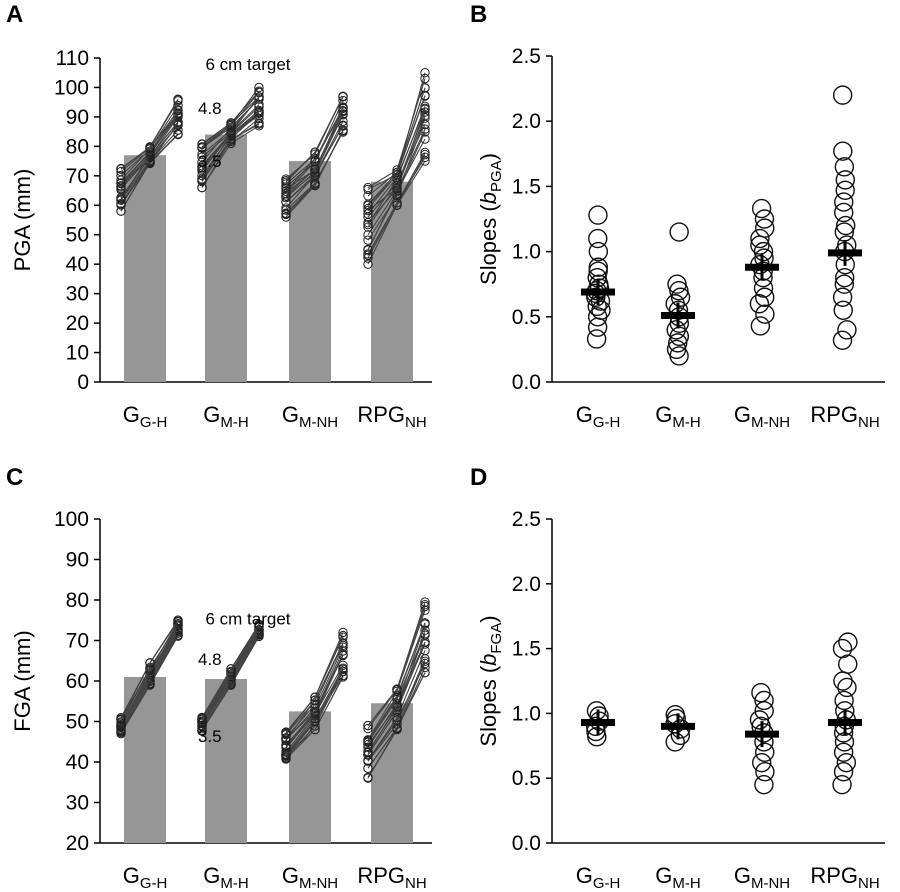 The width and height of the screenshot is (900, 892). What do you see at coordinates (478, 477) in the screenshot?
I see `panel-letter: D` at bounding box center [478, 477].